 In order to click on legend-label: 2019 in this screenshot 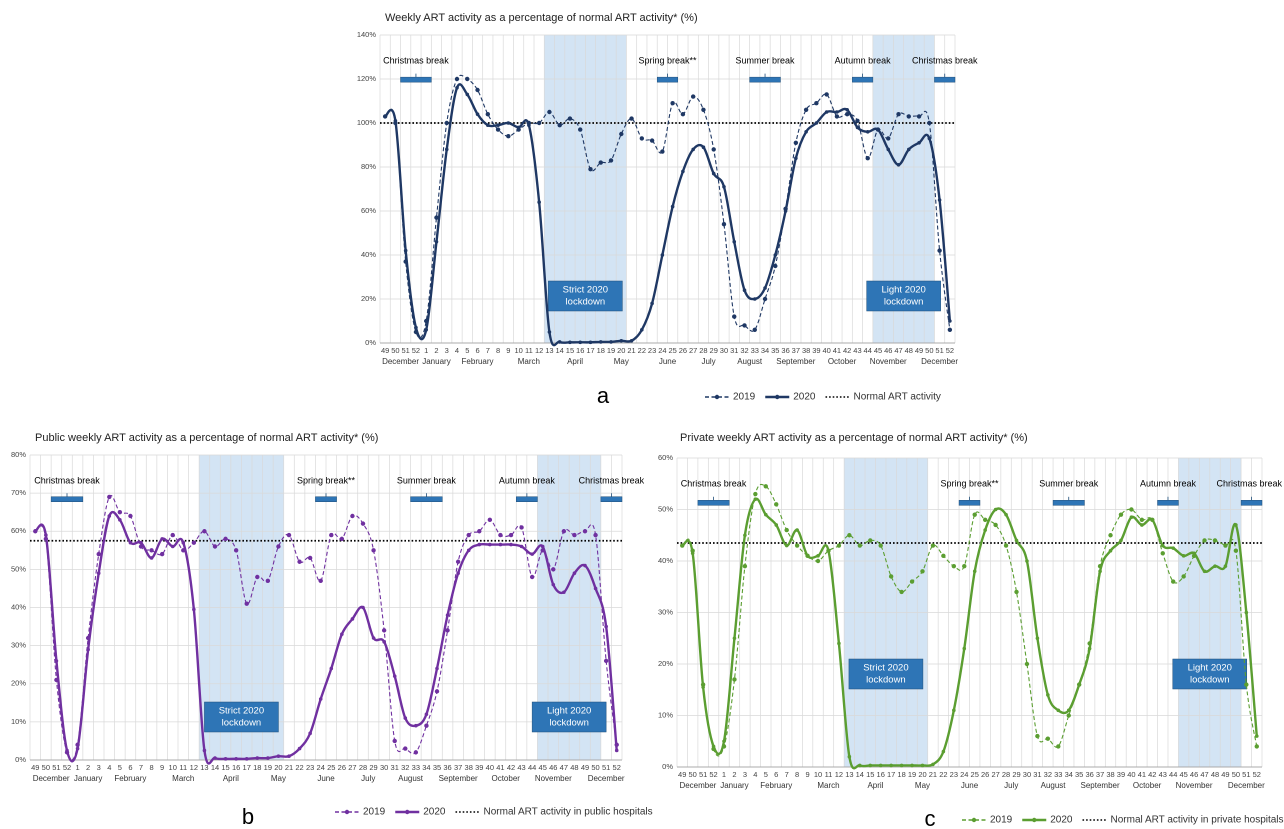, I will do `click(374, 812)`.